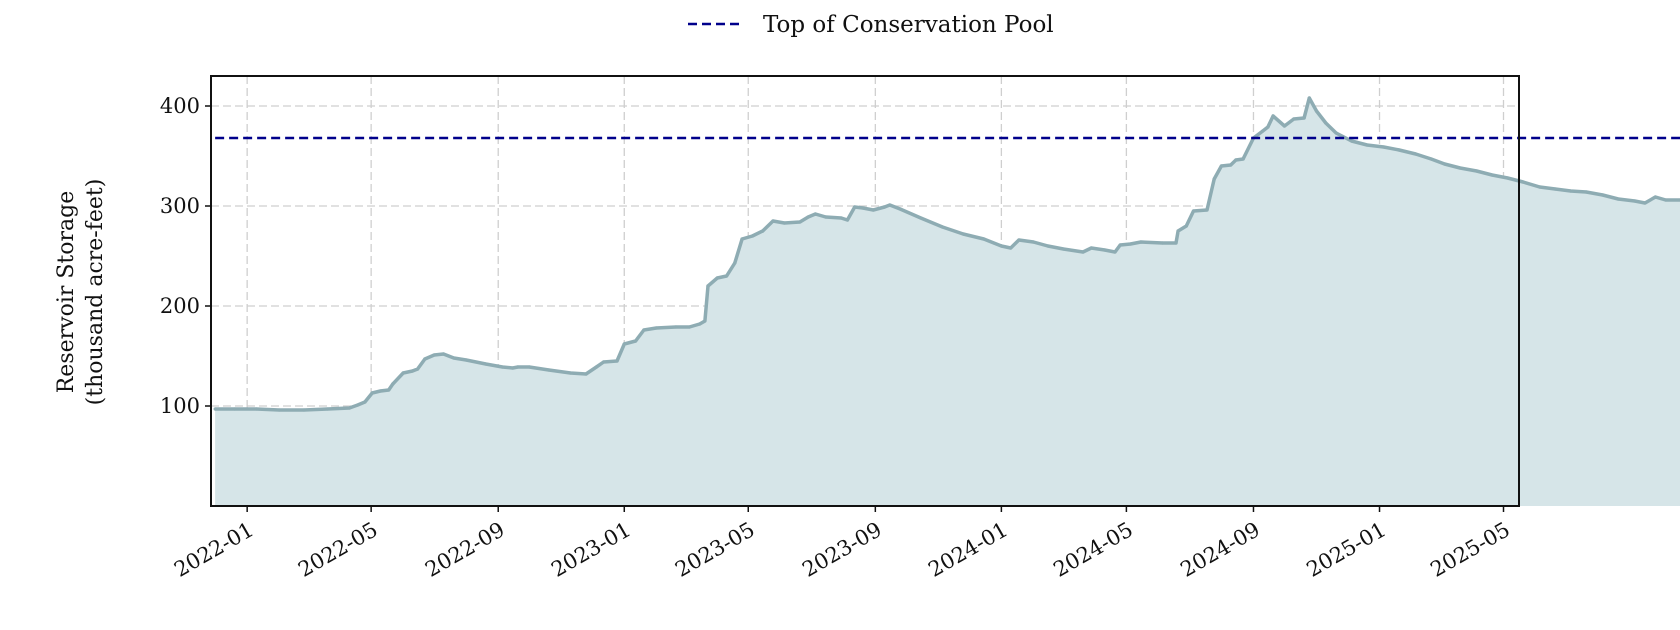 This screenshot has width=1680, height=630. Describe the element at coordinates (81, 292) in the screenshot. I see `y-axis-title: Reservoir Storage (thousand acre-feet)` at that location.